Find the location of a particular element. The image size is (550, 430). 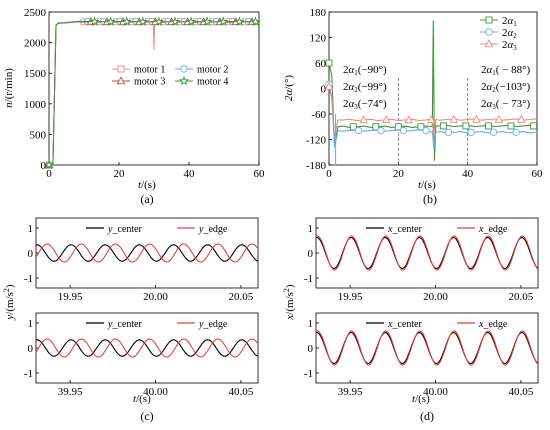

chart-a-legend-label: motor 1 is located at coordinates (149, 70).